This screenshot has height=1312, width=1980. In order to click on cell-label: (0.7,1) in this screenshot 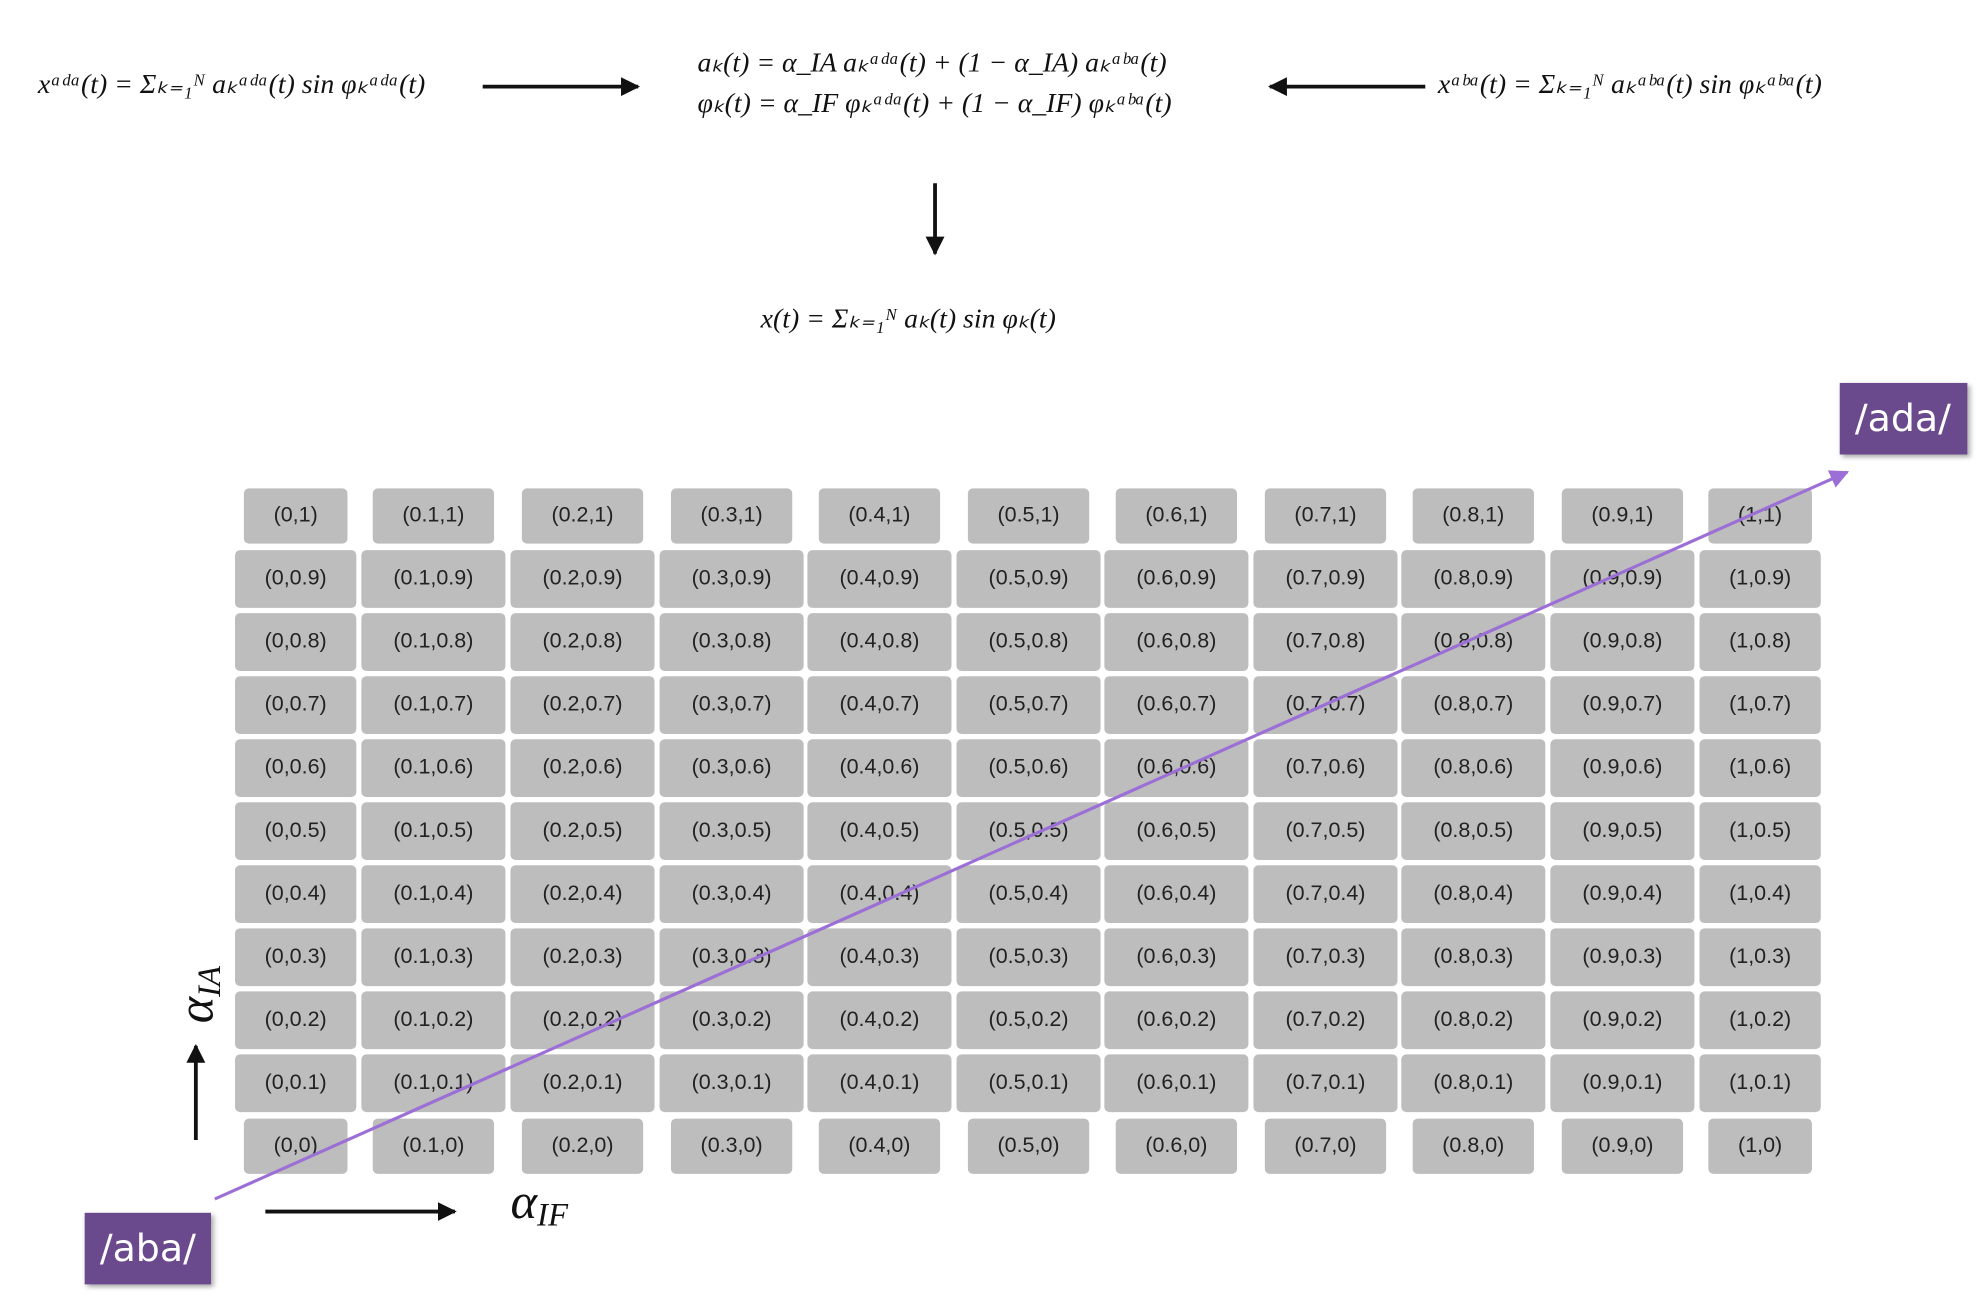, I will do `click(1325, 515)`.